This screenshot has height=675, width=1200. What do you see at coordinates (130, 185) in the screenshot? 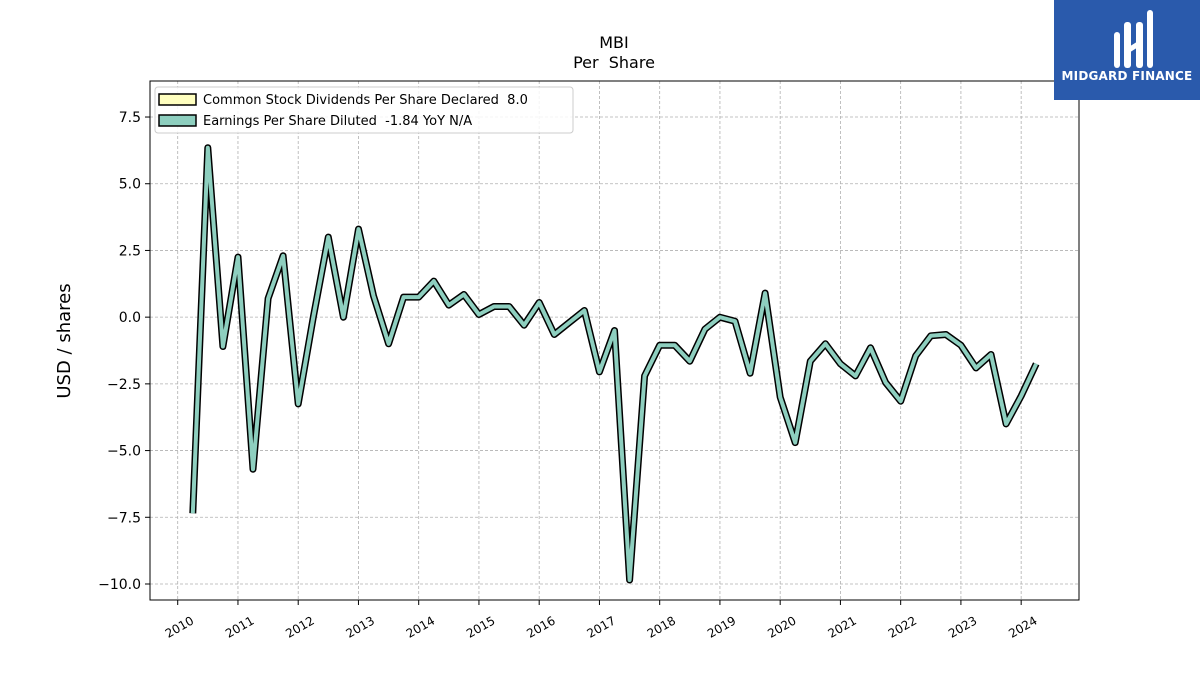
I see `y-tick-label: 5.0` at bounding box center [130, 185].